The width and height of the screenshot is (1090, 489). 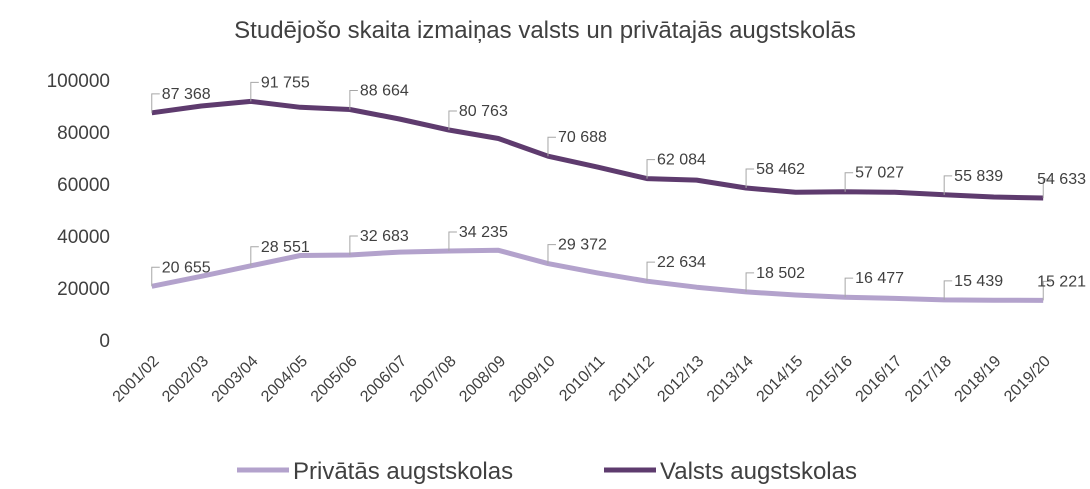 What do you see at coordinates (334, 379) in the screenshot?
I see `x-tick-label: 2005/06` at bounding box center [334, 379].